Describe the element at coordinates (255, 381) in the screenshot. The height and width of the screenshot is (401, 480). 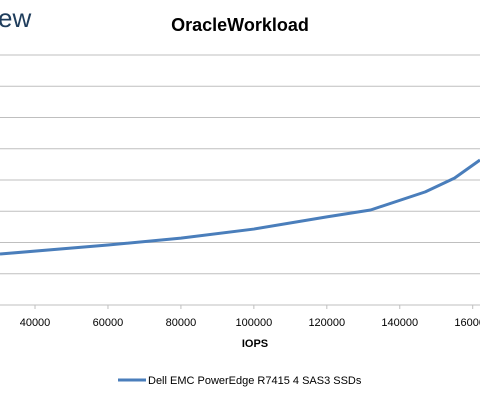
I see `legend-label: Dell EMC PowerEdge R7415 4 SAS3 SSDs` at that location.